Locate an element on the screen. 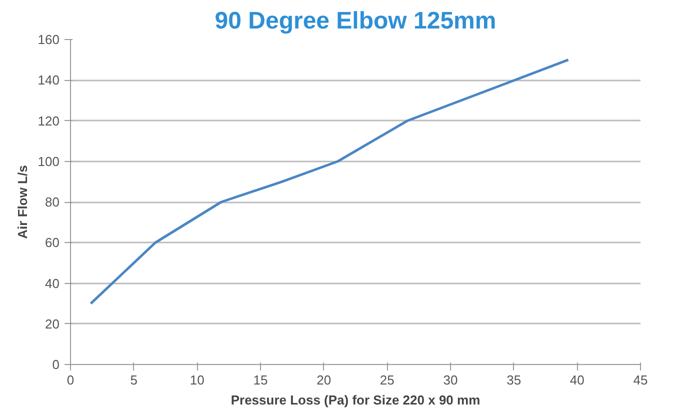  y-tick-label: 40 is located at coordinates (52, 283).